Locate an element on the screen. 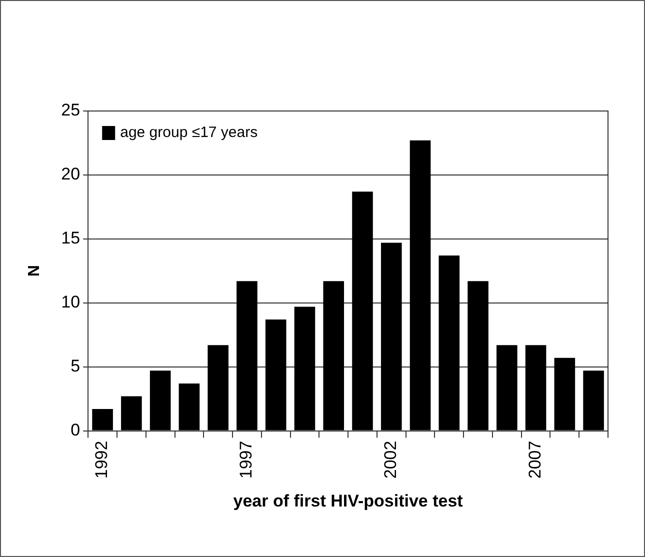 The height and width of the screenshot is (557, 645). y-tick-label: 20 is located at coordinates (70, 174).